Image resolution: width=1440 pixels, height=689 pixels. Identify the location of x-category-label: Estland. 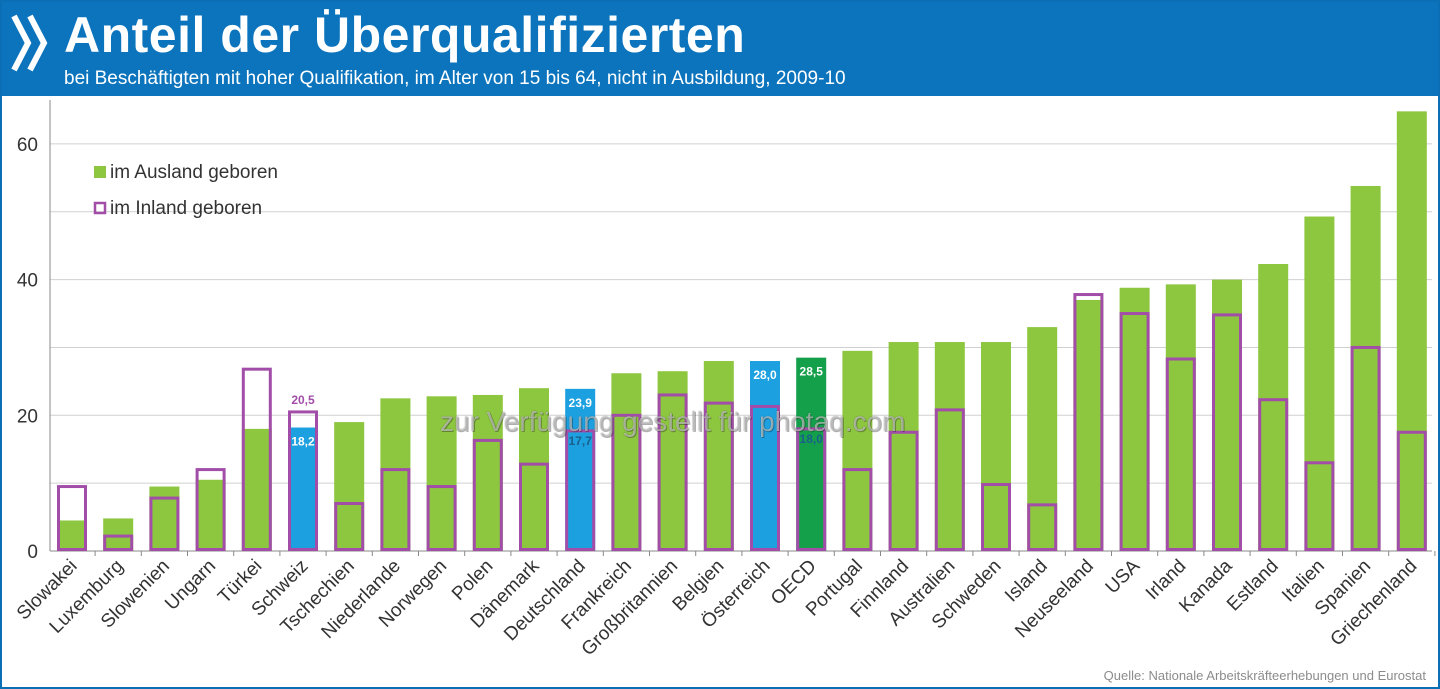
(1253, 586).